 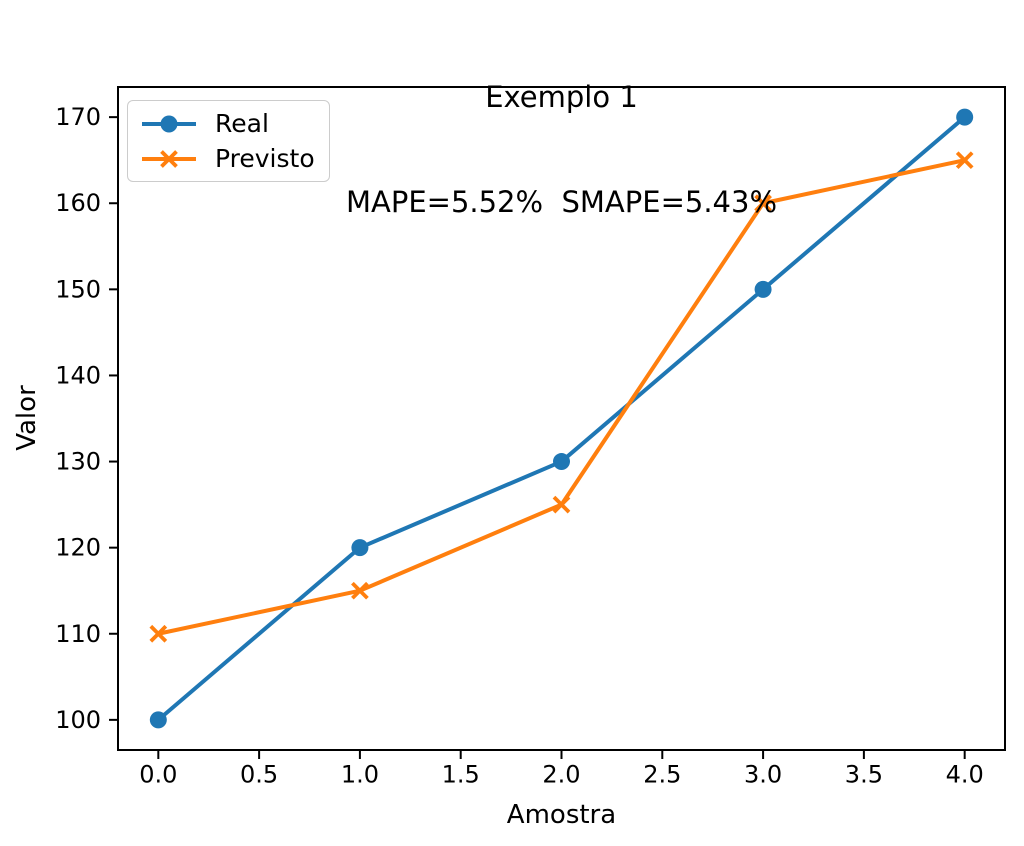 I want to click on y-tick-label: 100, so click(x=78, y=720).